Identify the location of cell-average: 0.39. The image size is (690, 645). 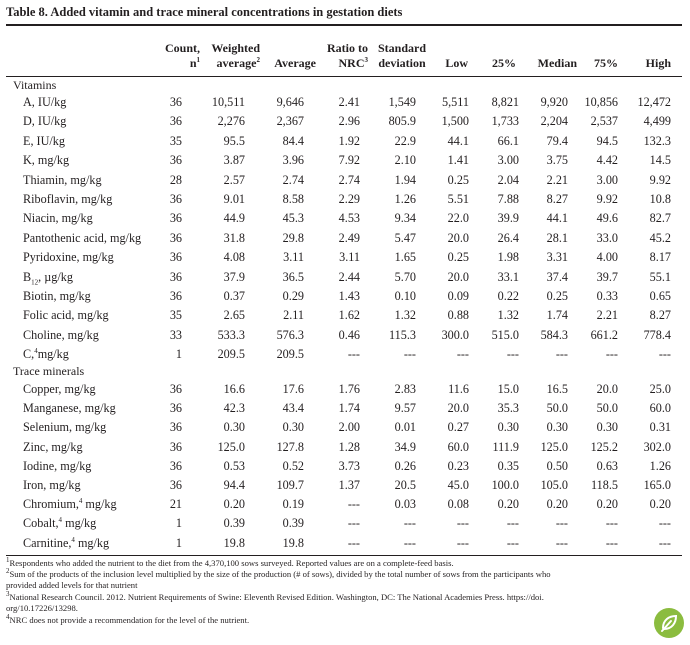
(293, 523).